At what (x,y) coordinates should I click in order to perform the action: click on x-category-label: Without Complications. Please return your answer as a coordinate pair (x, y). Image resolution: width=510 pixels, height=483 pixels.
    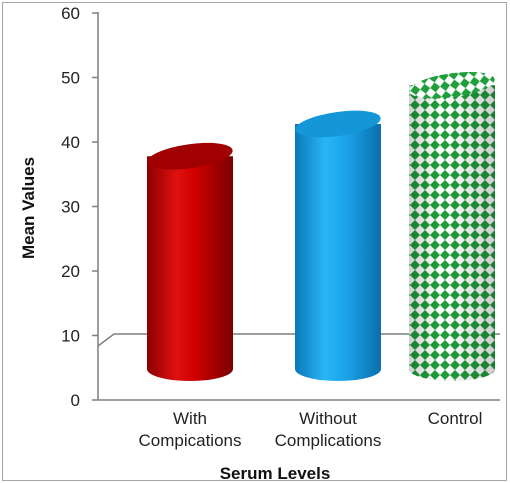
    Looking at the image, I should click on (328, 429).